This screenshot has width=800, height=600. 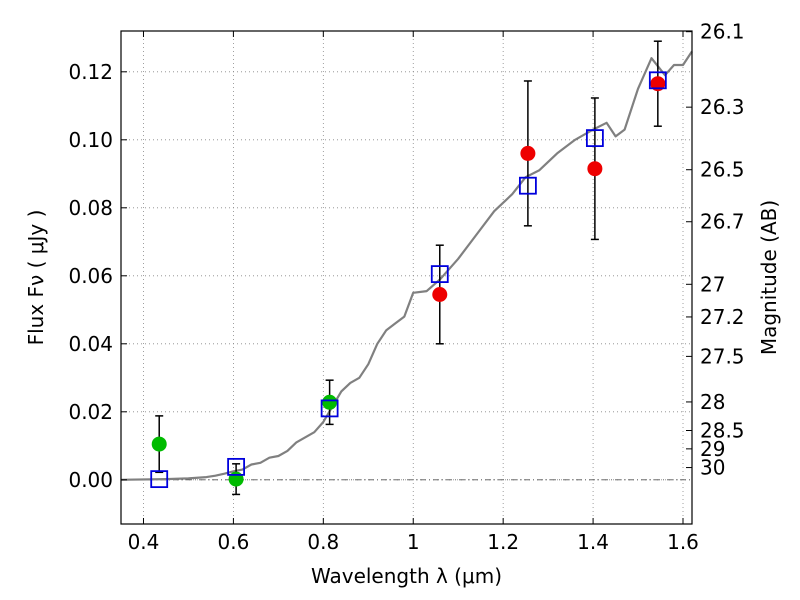 I want to click on magnitude-tick-label: 27.2, so click(x=722, y=317).